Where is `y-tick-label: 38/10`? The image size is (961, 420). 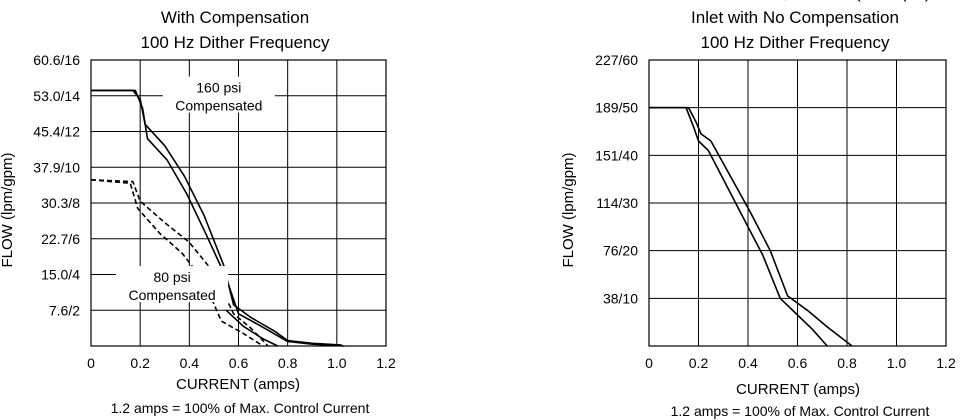 y-tick-label: 38/10 is located at coordinates (620, 298).